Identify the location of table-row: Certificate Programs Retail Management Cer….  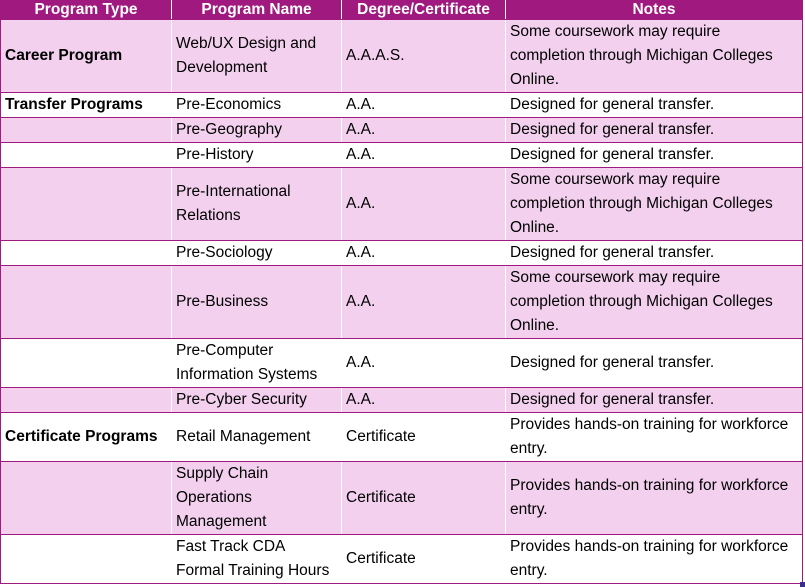
(401, 437).